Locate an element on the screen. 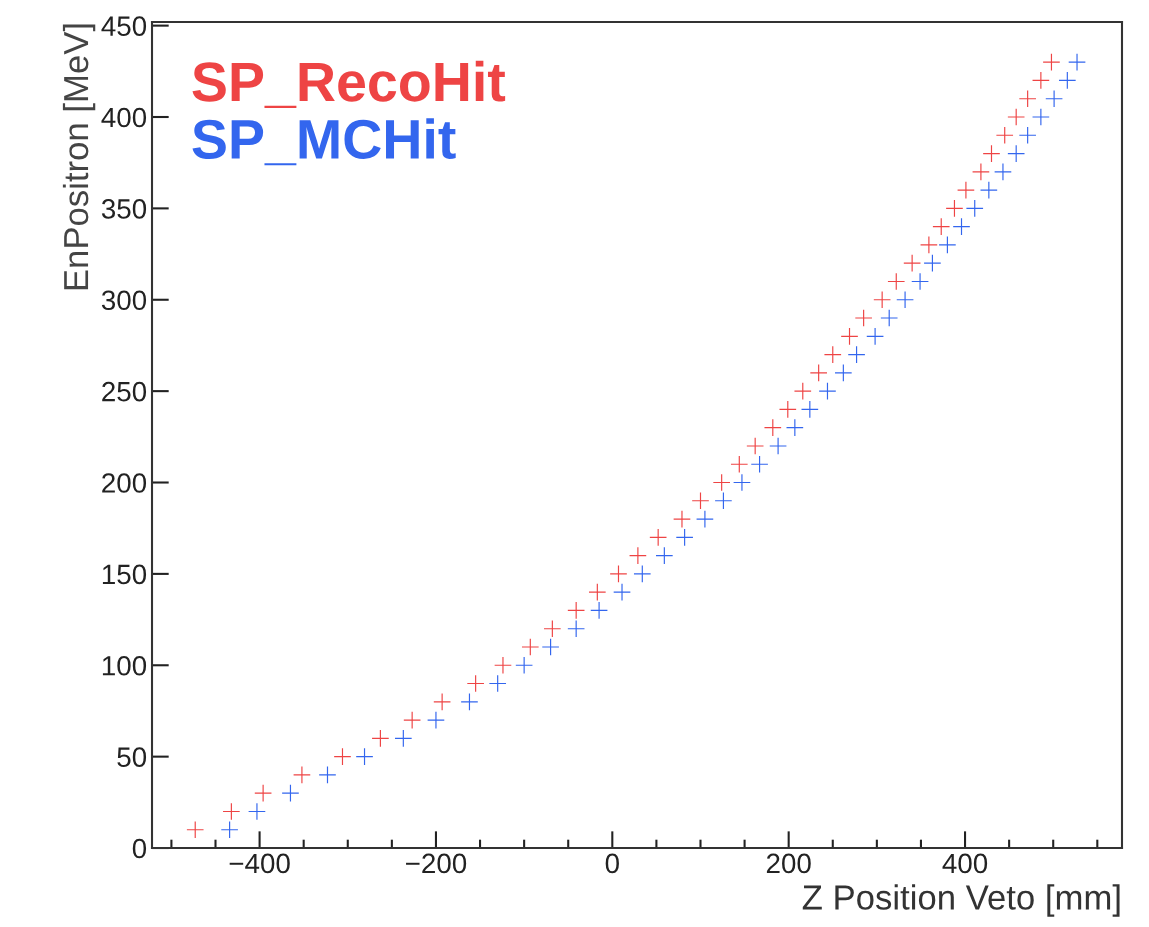  y-tick-label: 200 is located at coordinates (124, 483).